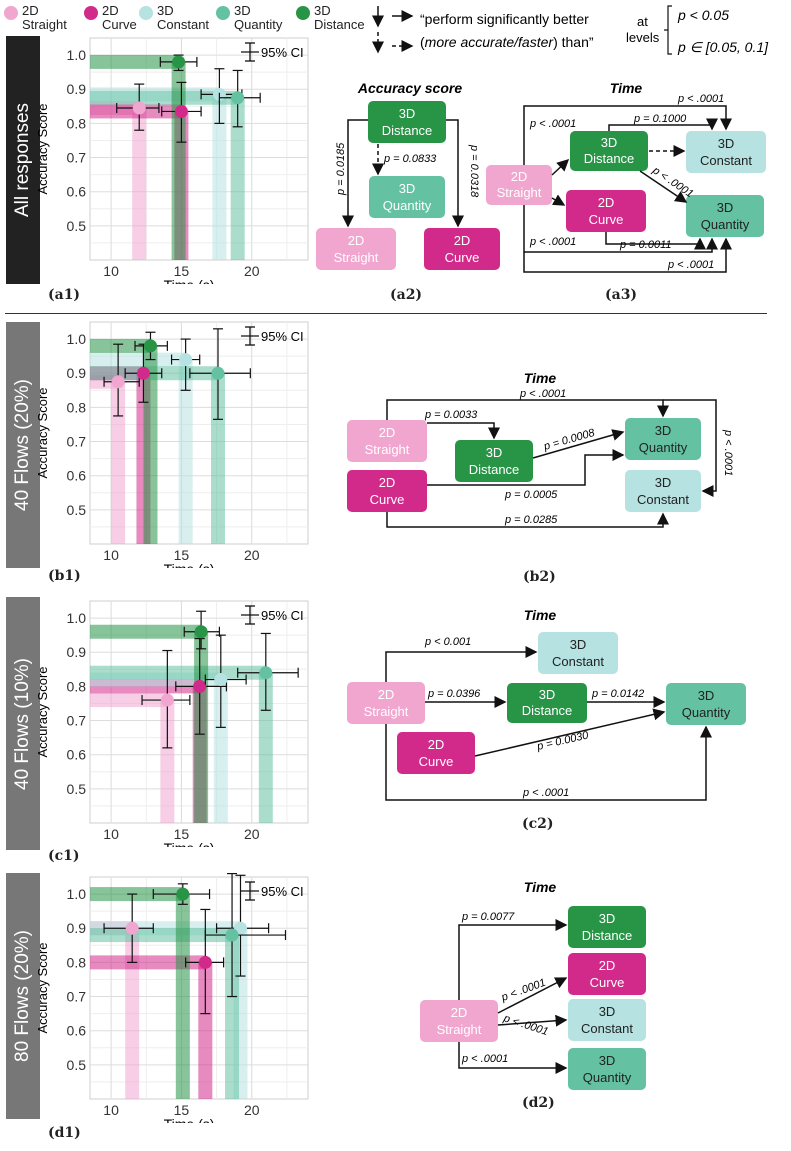  Describe the element at coordinates (22, 996) in the screenshot. I see `row-label-text: 80 Flows (20%)` at that location.